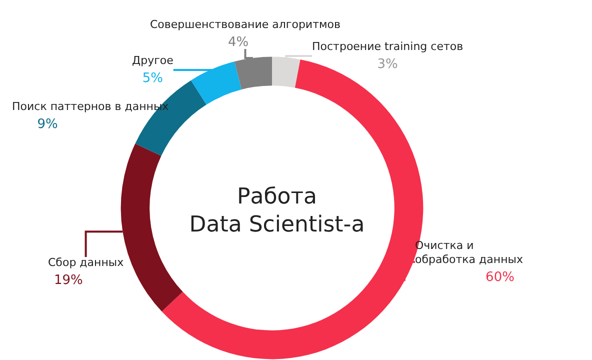 This screenshot has height=360, width=592. What do you see at coordinates (47, 124) in the screenshot?
I see `data-label: 9%` at bounding box center [47, 124].